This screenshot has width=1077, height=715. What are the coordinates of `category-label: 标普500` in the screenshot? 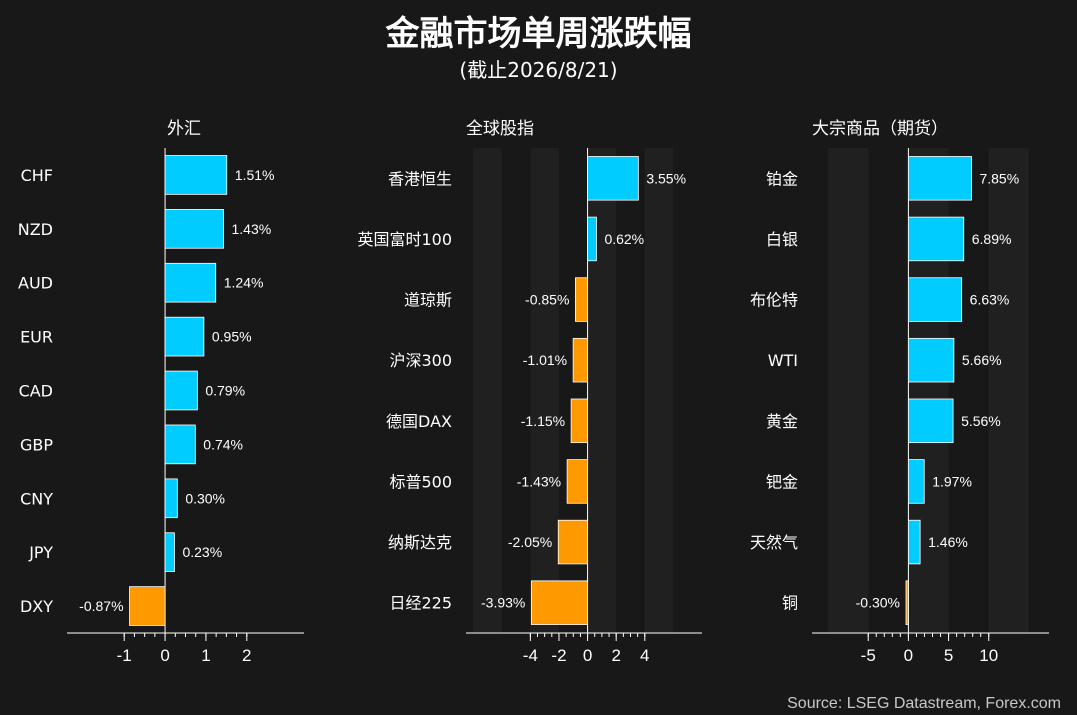 It's located at (420, 481).